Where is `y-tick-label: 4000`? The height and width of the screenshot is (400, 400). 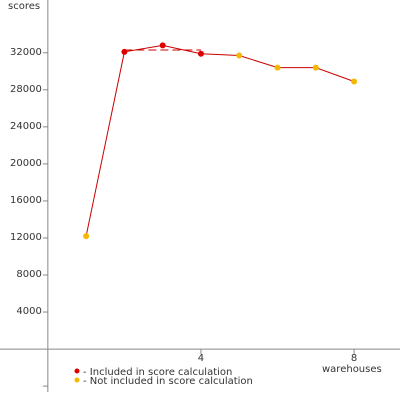
y-tick-label: 4000 is located at coordinates (28, 311).